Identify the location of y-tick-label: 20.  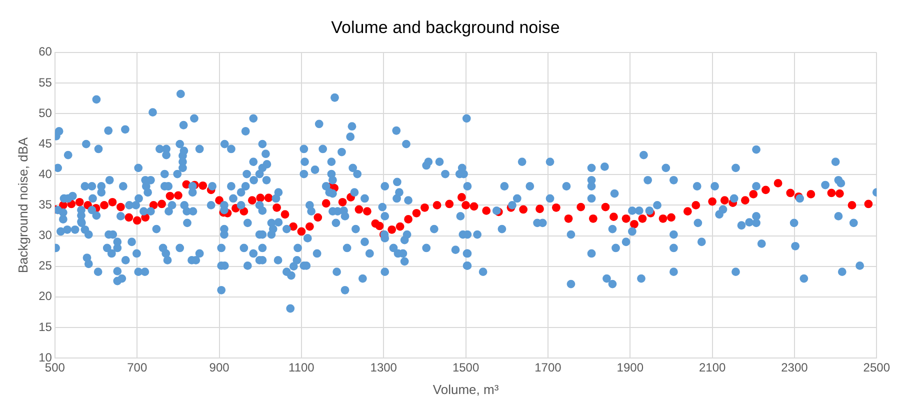
(45, 296).